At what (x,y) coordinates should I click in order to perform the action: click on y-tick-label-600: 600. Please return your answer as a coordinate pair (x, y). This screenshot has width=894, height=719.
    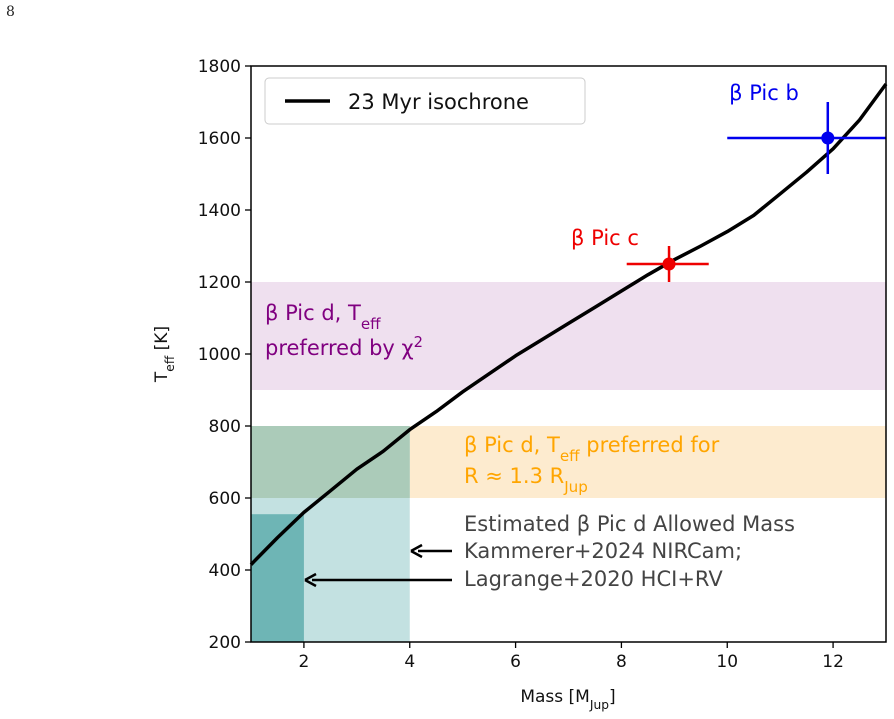
    Looking at the image, I should click on (225, 499).